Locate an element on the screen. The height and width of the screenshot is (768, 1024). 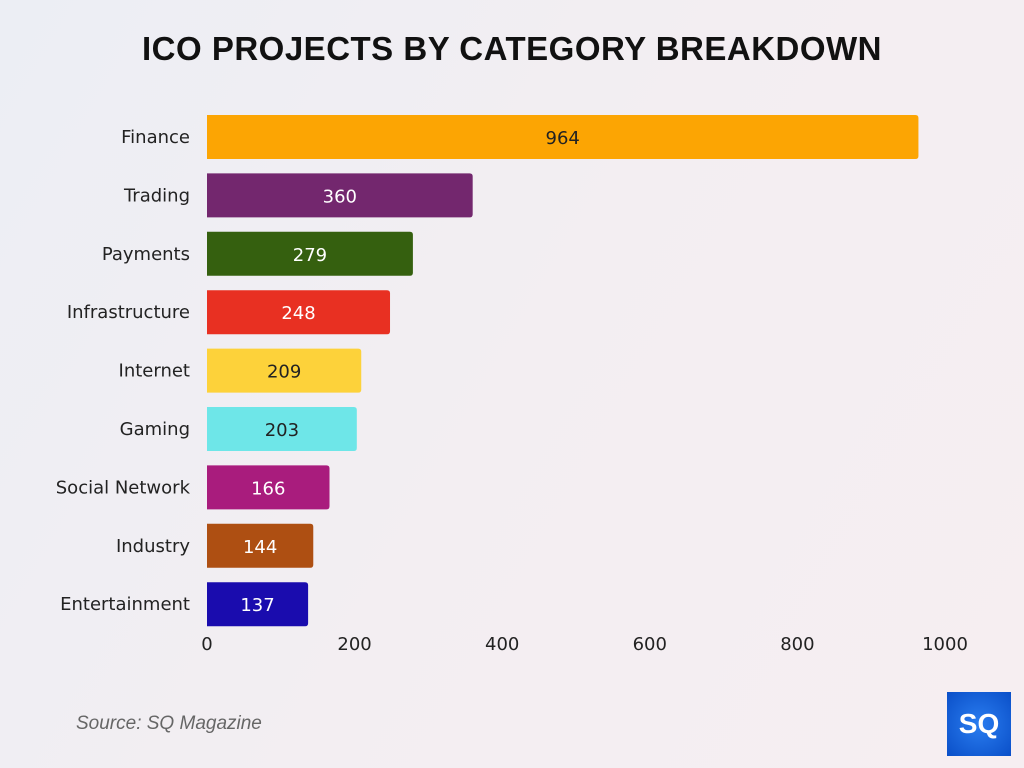
logo-text: SQ is located at coordinates (979, 723).